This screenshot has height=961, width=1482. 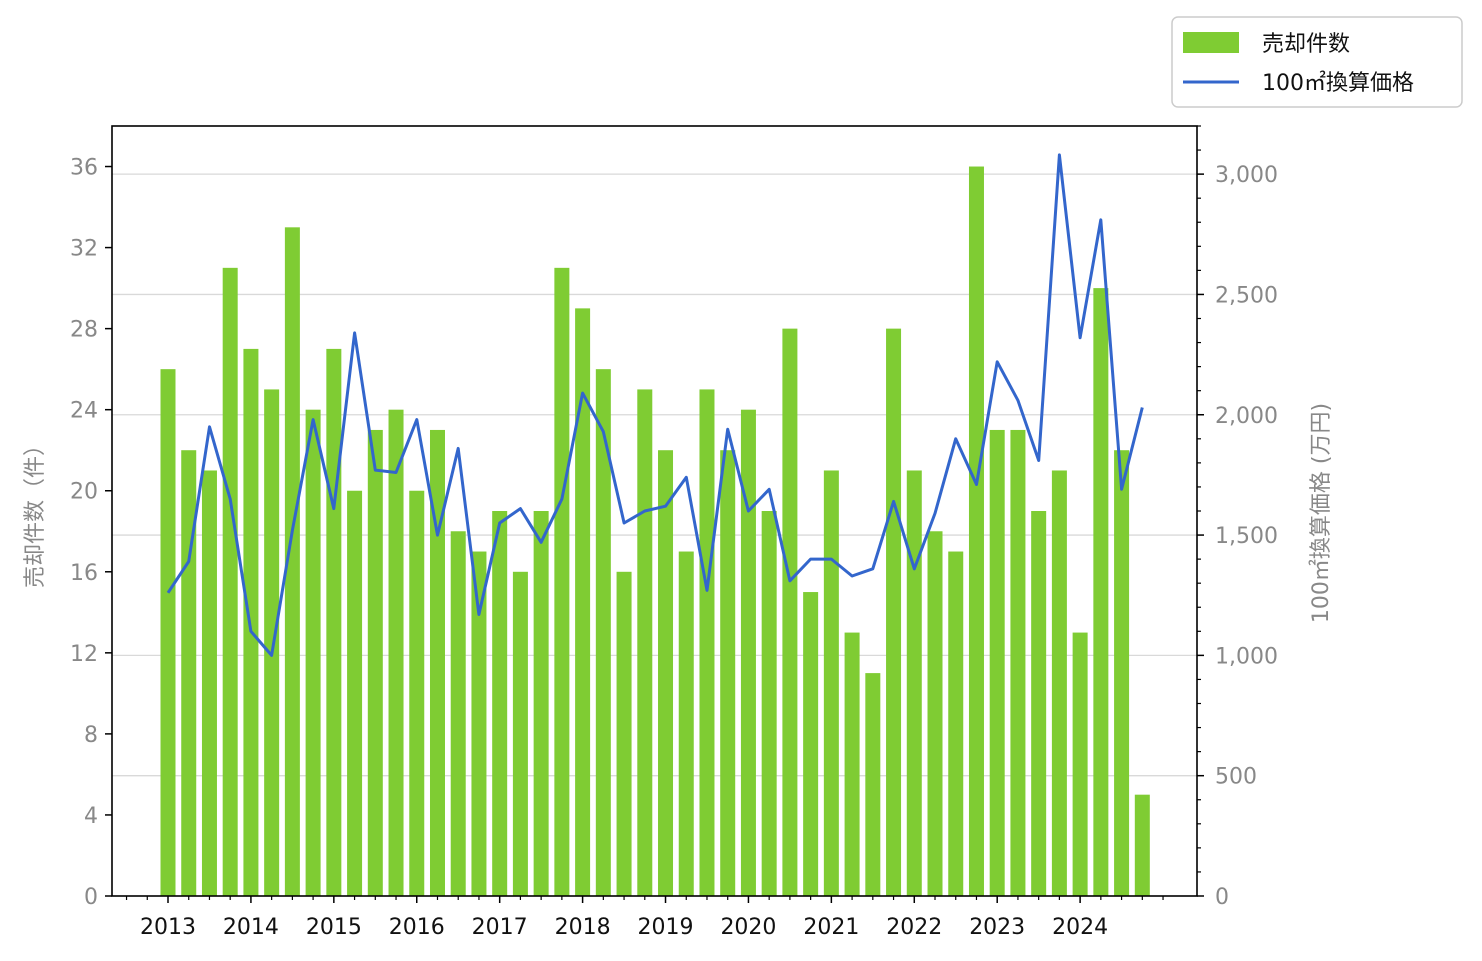 What do you see at coordinates (1306, 44) in the screenshot?
I see `legend-label-bar: 売却件数` at bounding box center [1306, 44].